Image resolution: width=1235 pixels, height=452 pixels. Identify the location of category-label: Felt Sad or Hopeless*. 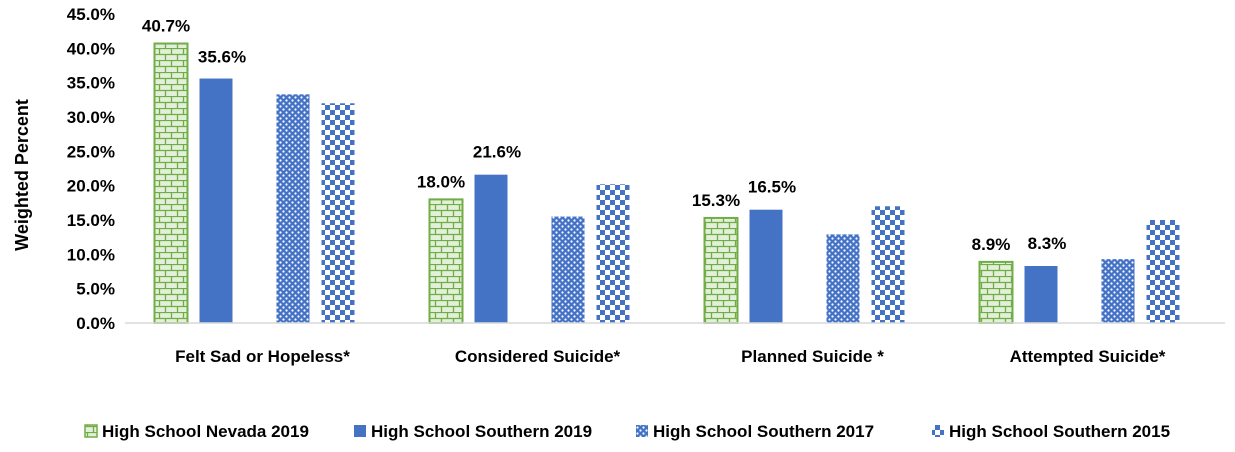
(262, 356).